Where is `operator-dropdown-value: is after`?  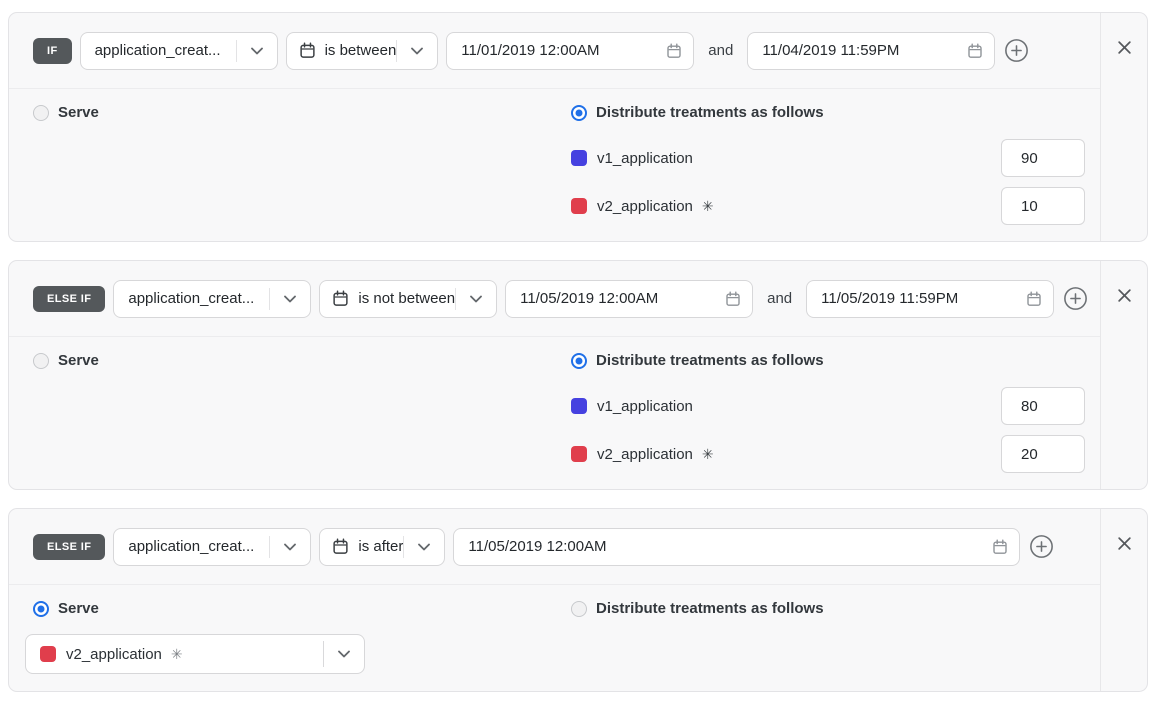 operator-dropdown-value: is after is located at coordinates (381, 546).